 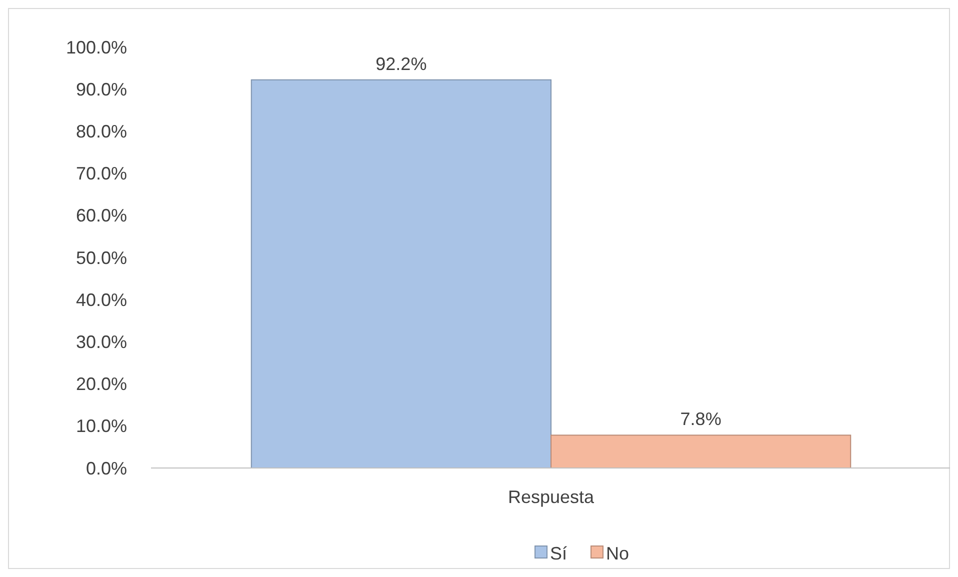 I want to click on y-tick-label: 40.0%, so click(x=101, y=300).